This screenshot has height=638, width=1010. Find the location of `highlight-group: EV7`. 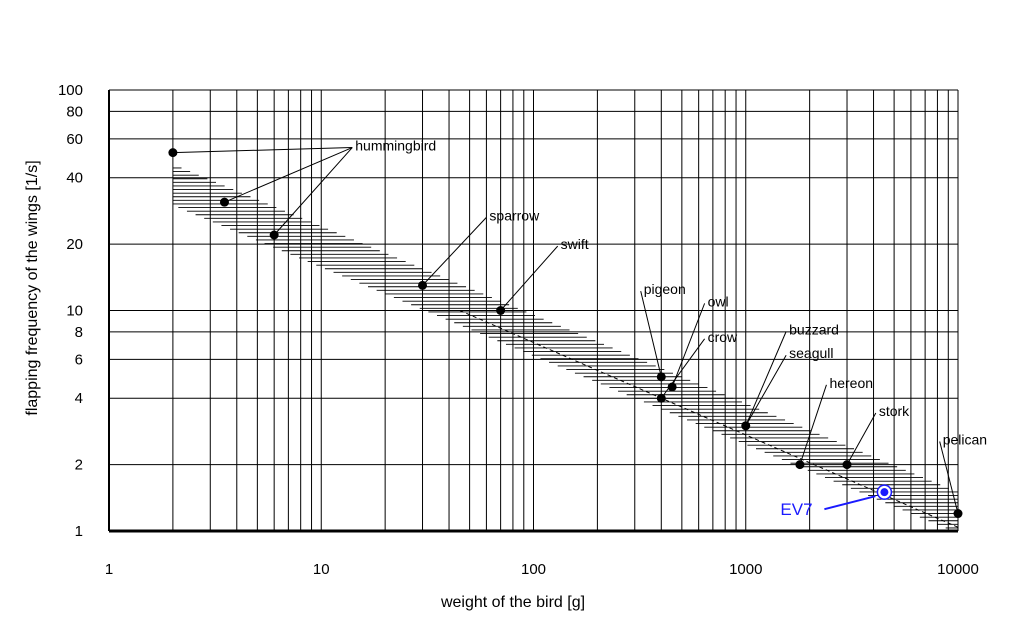

highlight-group: EV7 is located at coordinates (836, 501).